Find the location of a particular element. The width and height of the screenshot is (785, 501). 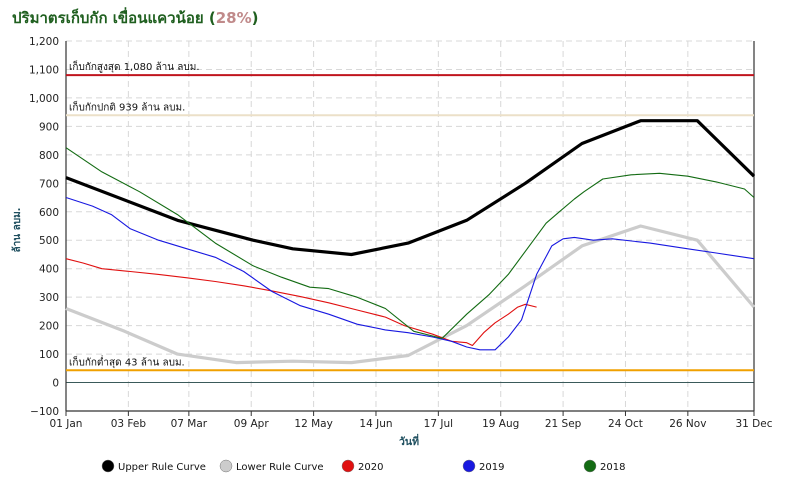

chart-title: ปริมาตรเก็บกัก เขื่อนแควน้อย (28%) is located at coordinates (135, 18).